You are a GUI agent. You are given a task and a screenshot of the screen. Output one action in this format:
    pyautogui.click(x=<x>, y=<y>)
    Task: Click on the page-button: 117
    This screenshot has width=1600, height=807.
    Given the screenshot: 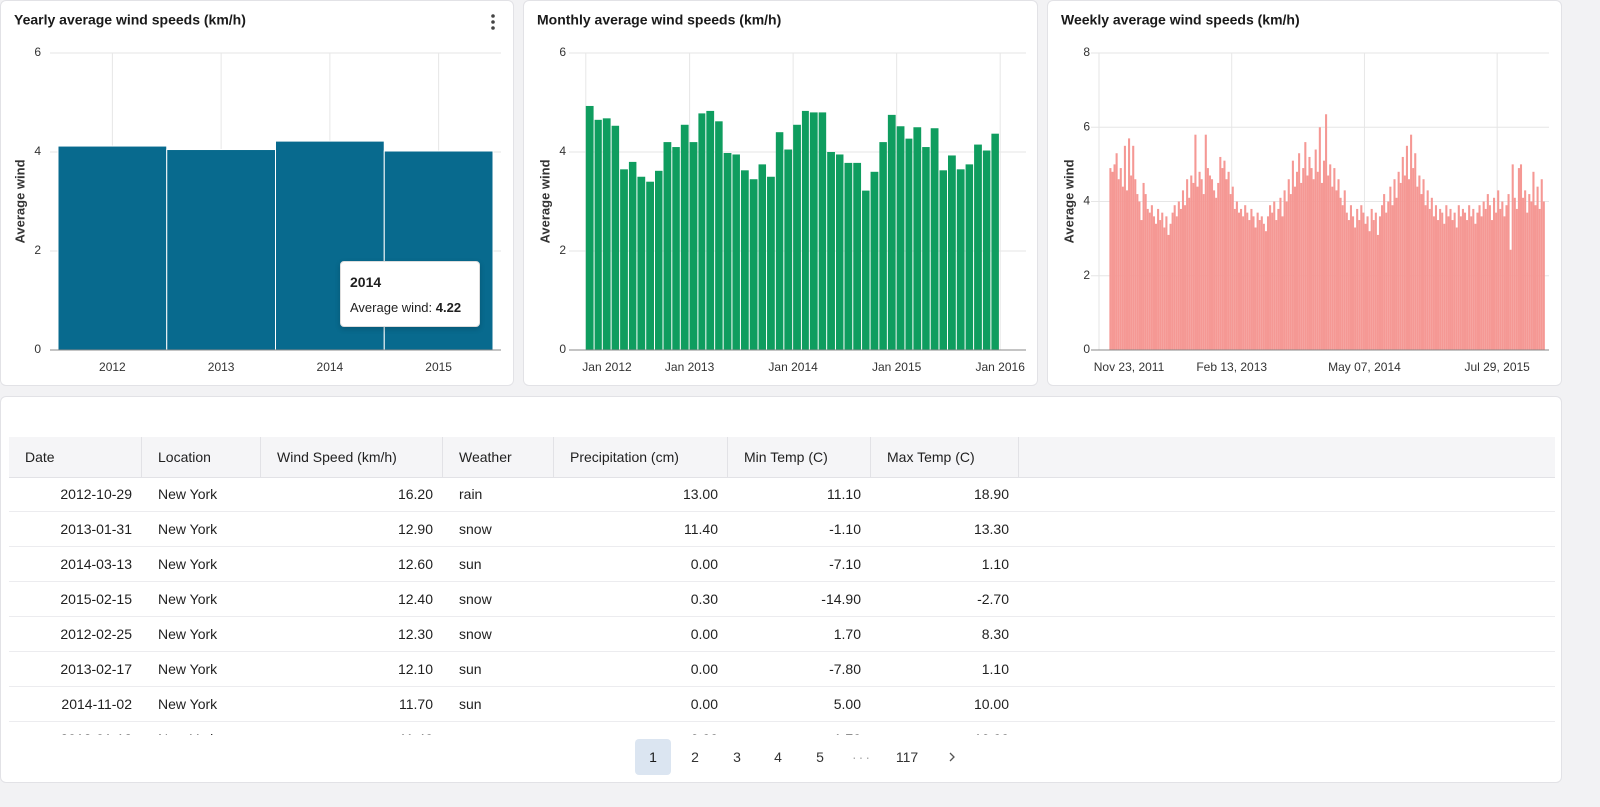 What is the action you would take?
    pyautogui.click(x=907, y=757)
    